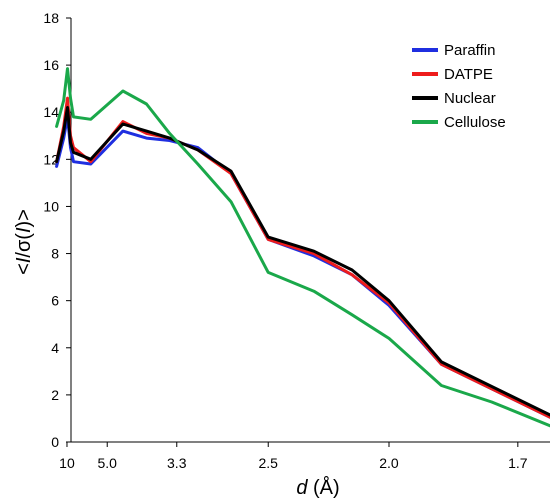 This screenshot has width=550, height=502. What do you see at coordinates (67, 463) in the screenshot?
I see `x-tick-label: 10` at bounding box center [67, 463].